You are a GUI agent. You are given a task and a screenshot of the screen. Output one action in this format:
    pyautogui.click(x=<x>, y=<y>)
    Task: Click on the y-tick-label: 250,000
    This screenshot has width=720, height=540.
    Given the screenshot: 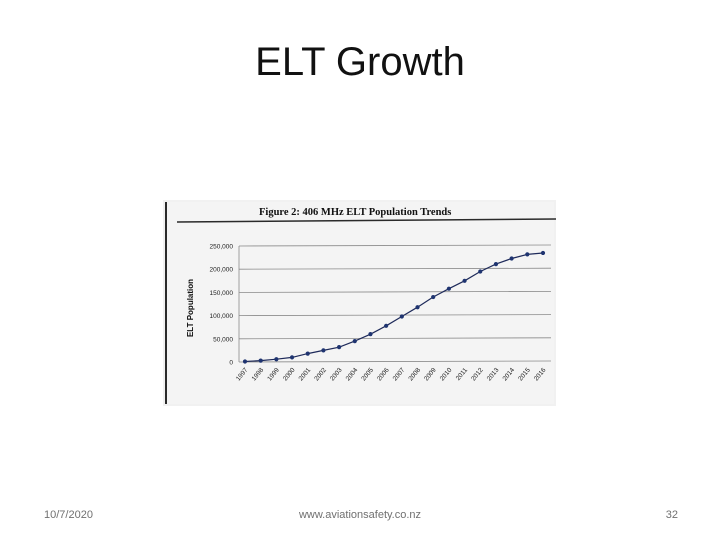 What is the action you would take?
    pyautogui.click(x=222, y=247)
    